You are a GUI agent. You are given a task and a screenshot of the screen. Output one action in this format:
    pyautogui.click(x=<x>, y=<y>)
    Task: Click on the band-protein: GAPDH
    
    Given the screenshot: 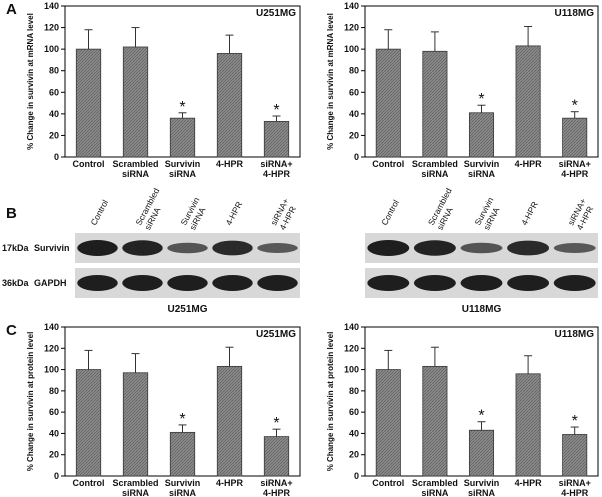 What is the action you would take?
    pyautogui.click(x=50, y=283)
    